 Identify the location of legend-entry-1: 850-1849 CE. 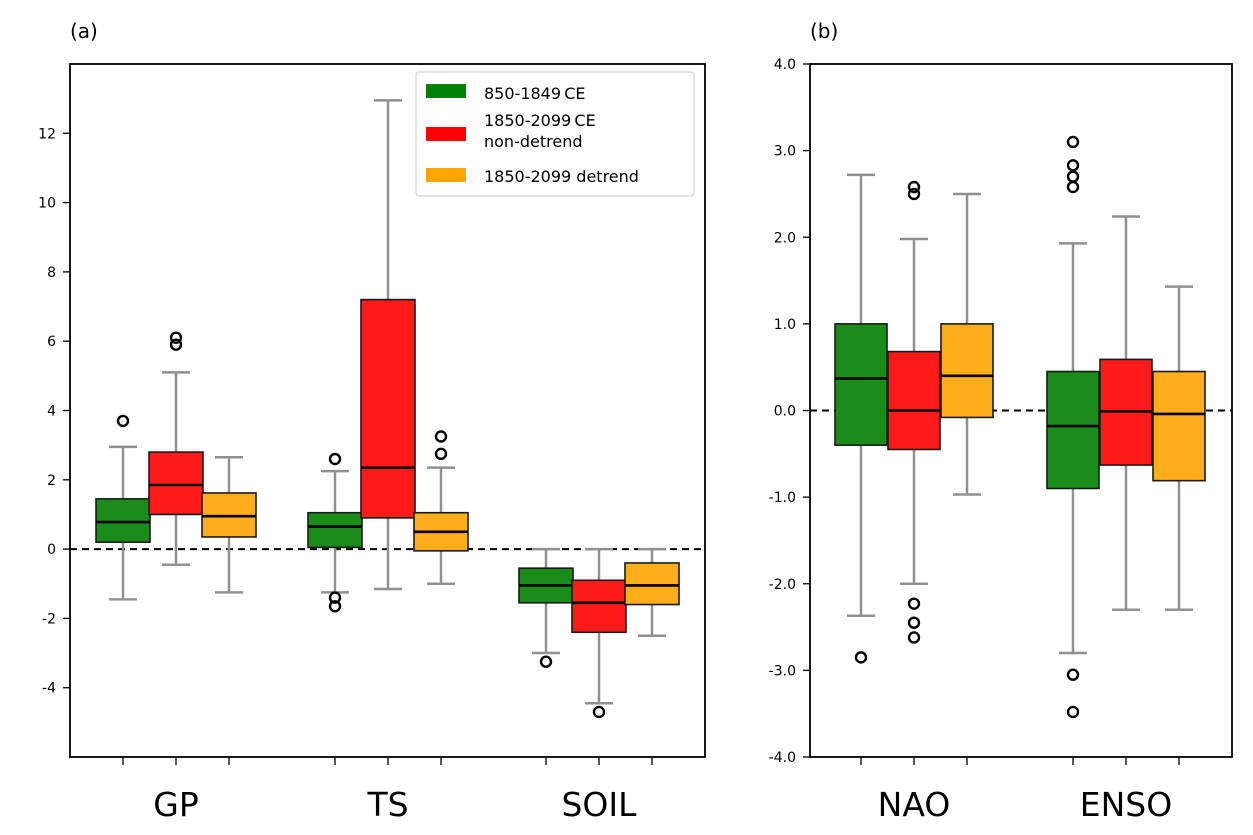
(506, 93).